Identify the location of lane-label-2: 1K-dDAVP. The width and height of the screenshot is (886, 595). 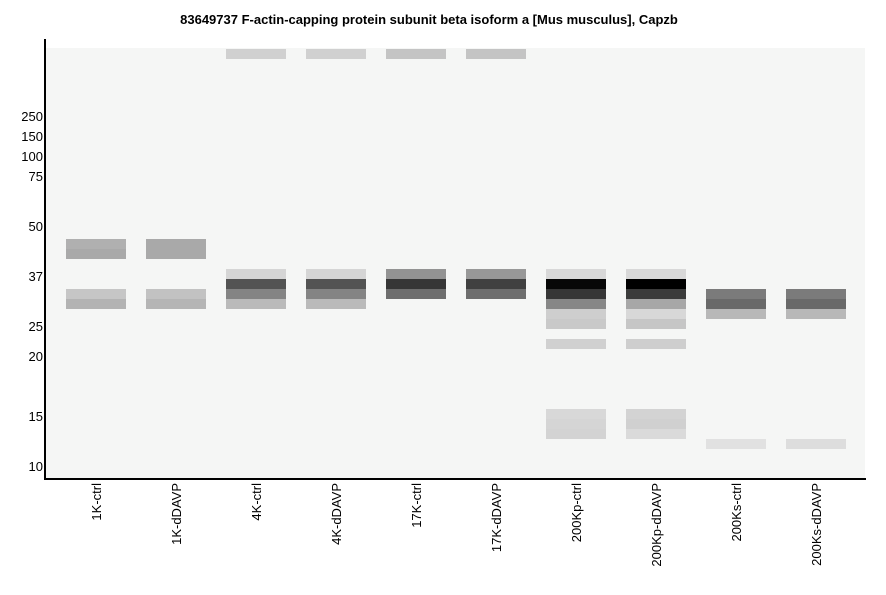
(176, 514).